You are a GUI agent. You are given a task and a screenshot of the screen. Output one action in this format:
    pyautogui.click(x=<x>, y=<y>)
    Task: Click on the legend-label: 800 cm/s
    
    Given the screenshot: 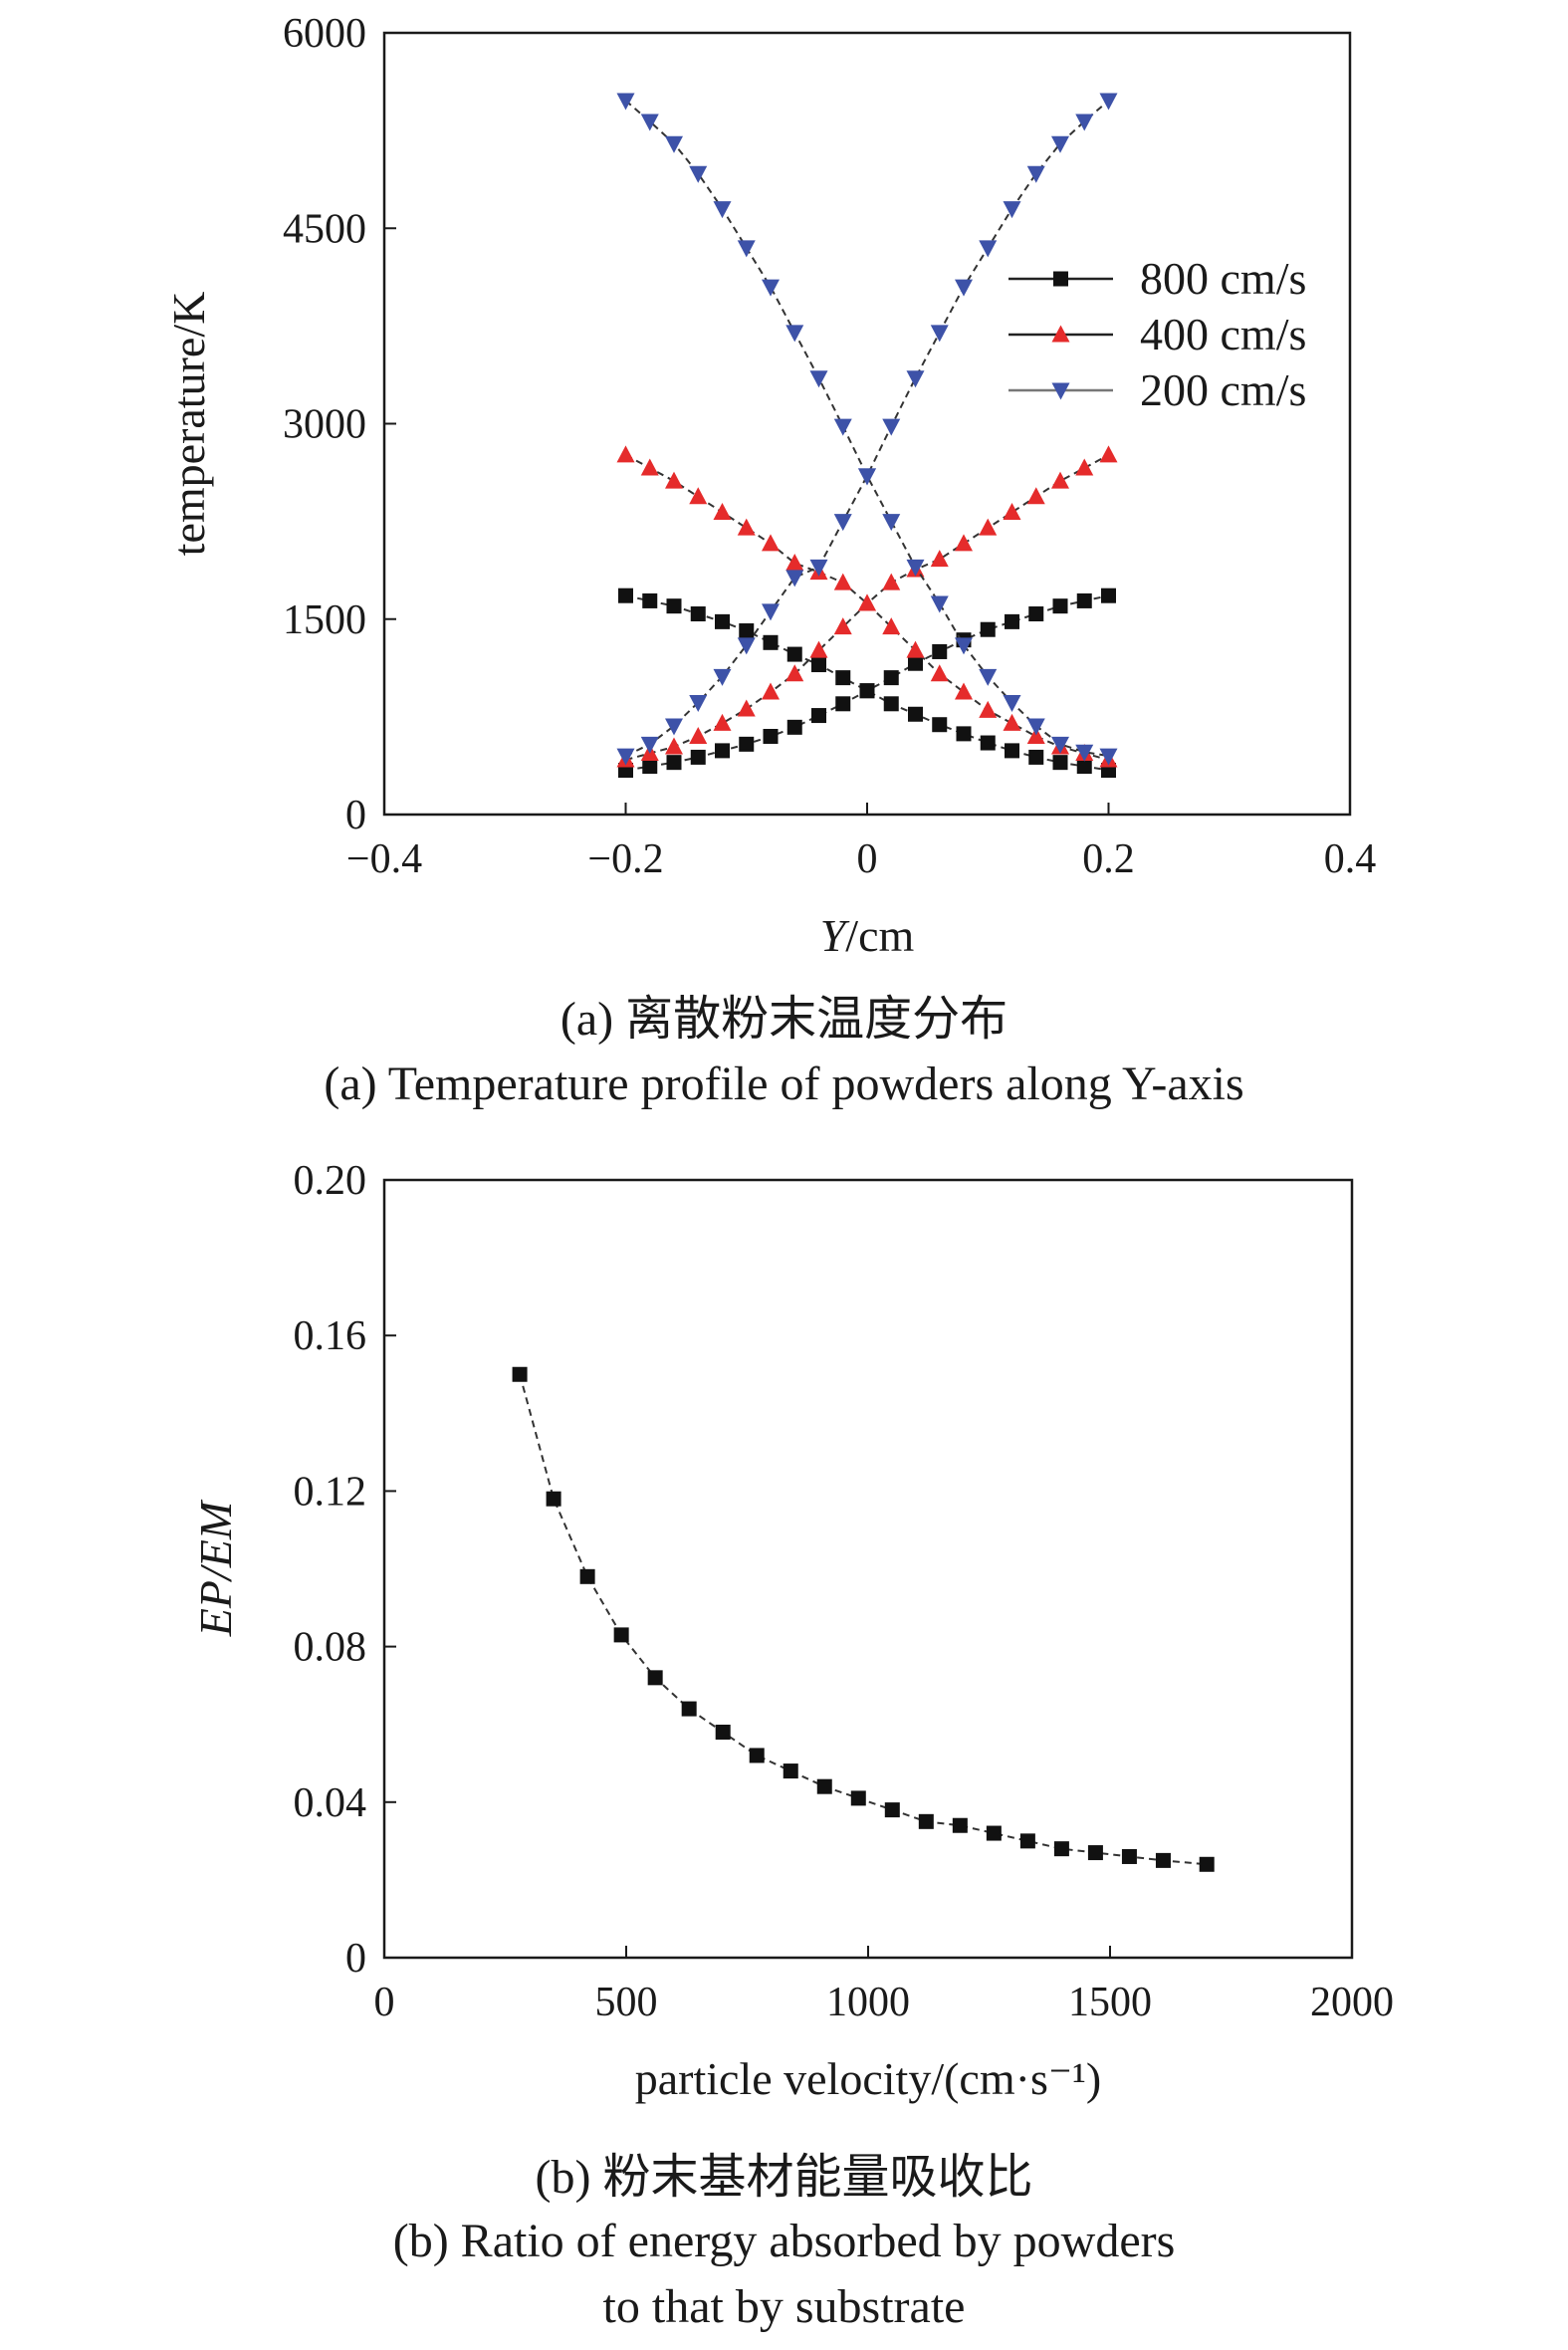 What is the action you would take?
    pyautogui.click(x=1223, y=278)
    